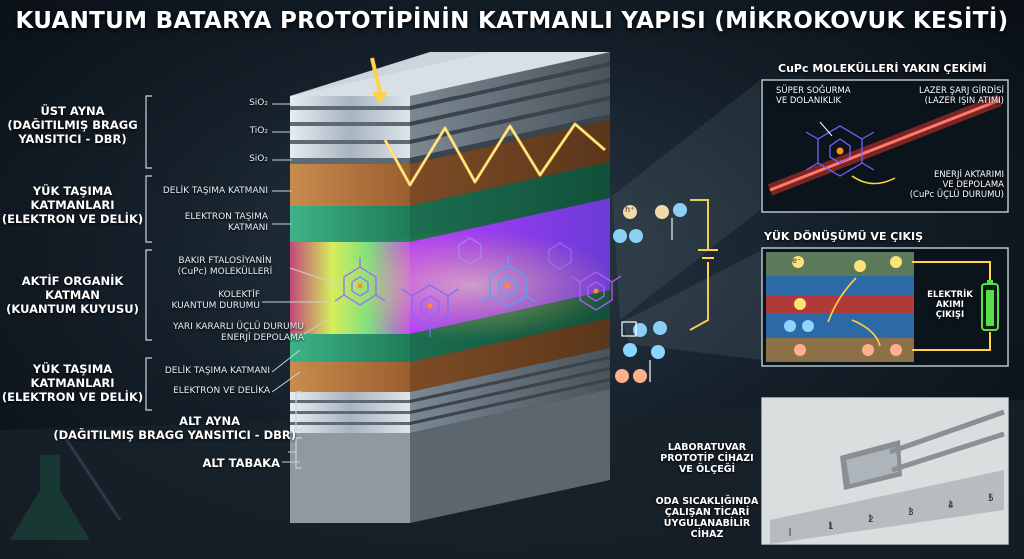 Image resolution: width=1024 pixels, height=559 pixels. What do you see at coordinates (72, 139) in the screenshot?
I see `label-top-mirror-line3: YANSITICI - DBR)` at bounding box center [72, 139].